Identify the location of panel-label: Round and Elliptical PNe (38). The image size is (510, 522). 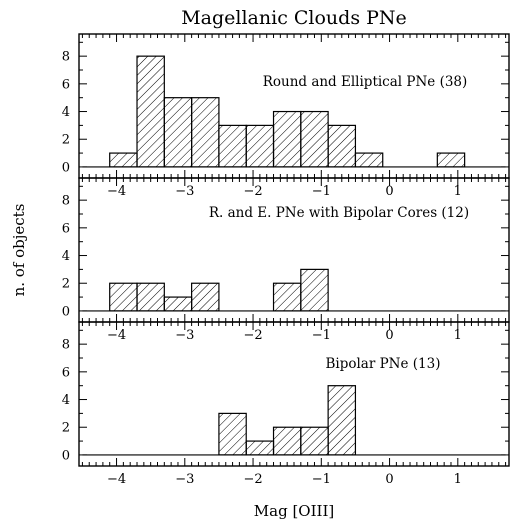
(365, 82).